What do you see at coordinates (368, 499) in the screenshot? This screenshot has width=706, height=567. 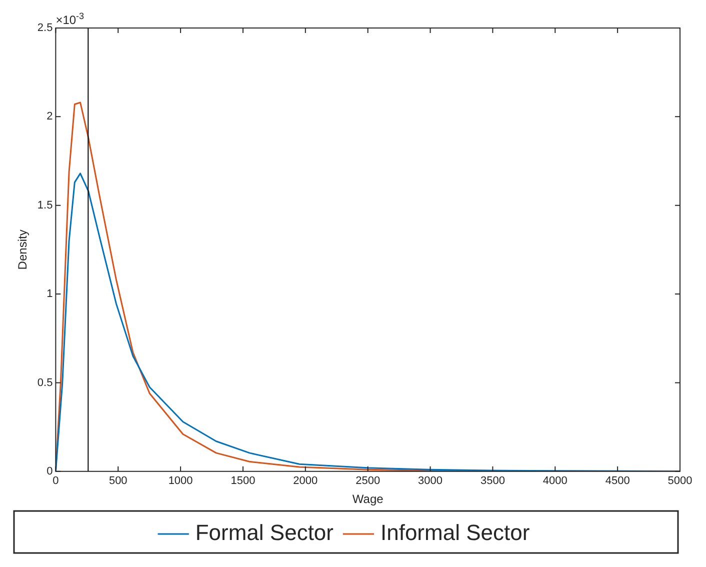 I see `x-axis-title: Wage` at bounding box center [368, 499].